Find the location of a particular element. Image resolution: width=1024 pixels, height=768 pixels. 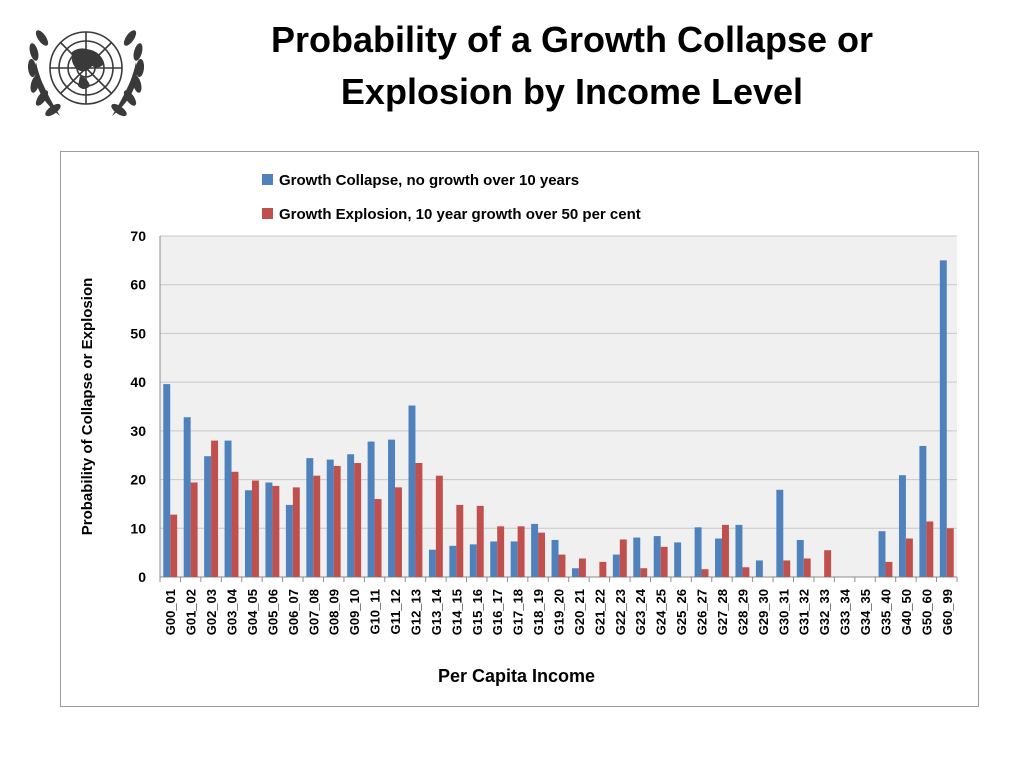

legend-label-collapse: Growth Collapse, no growth over 10 years is located at coordinates (429, 180).